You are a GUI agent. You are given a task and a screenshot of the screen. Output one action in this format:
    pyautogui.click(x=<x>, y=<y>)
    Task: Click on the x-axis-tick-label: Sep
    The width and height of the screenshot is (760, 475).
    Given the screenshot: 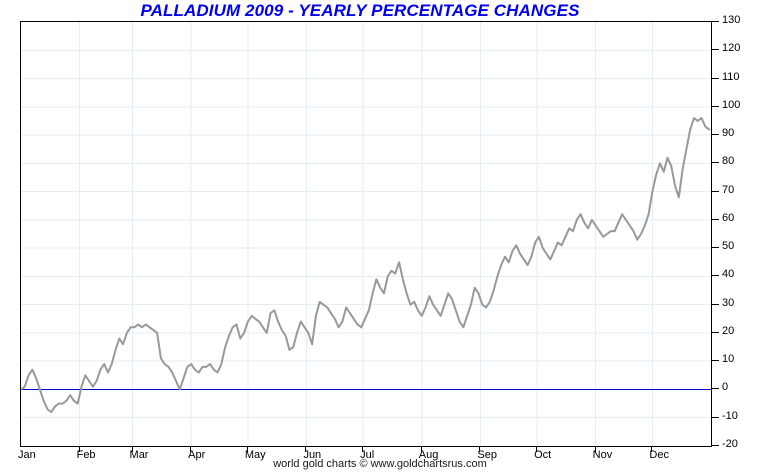 What is the action you would take?
    pyautogui.click(x=487, y=455)
    